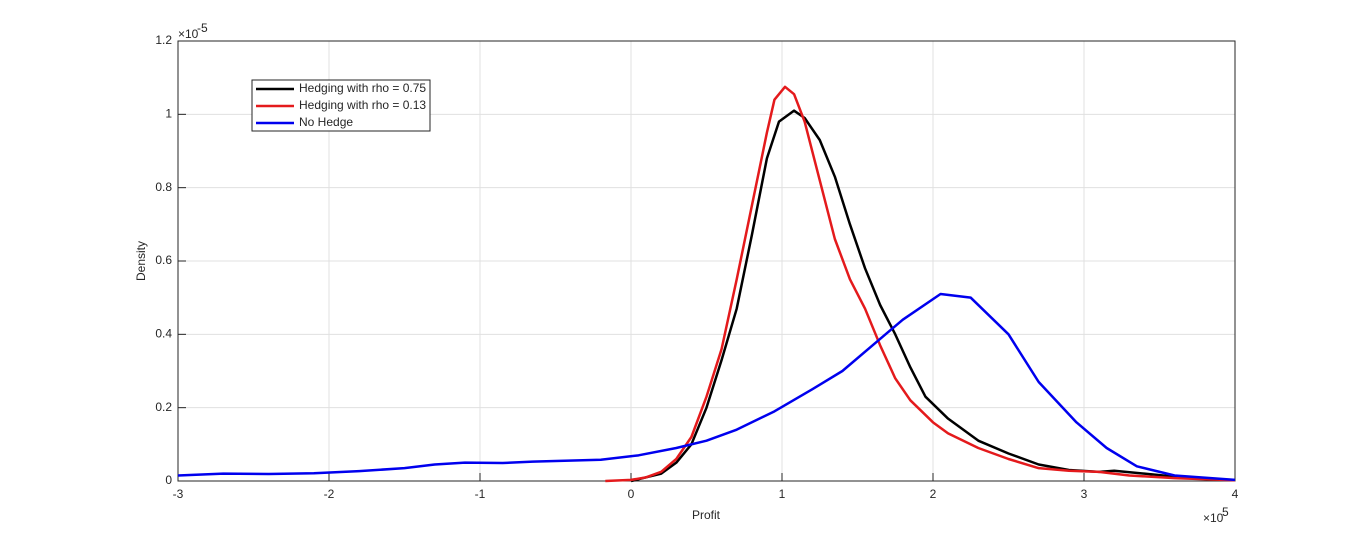 The image size is (1366, 540). I want to click on x-tick-label: 4, so click(1235, 494).